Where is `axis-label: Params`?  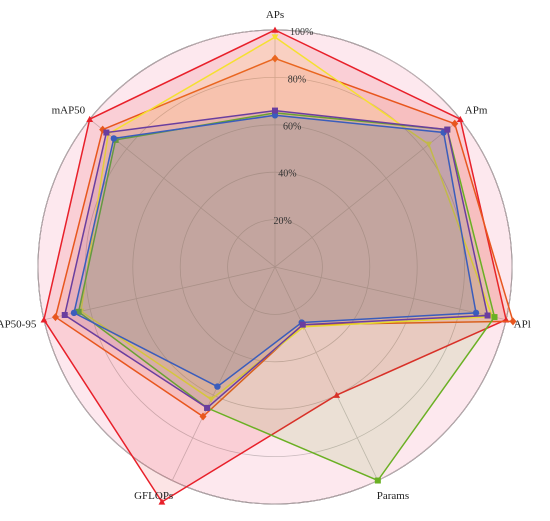 axis-label: Params is located at coordinates (393, 496).